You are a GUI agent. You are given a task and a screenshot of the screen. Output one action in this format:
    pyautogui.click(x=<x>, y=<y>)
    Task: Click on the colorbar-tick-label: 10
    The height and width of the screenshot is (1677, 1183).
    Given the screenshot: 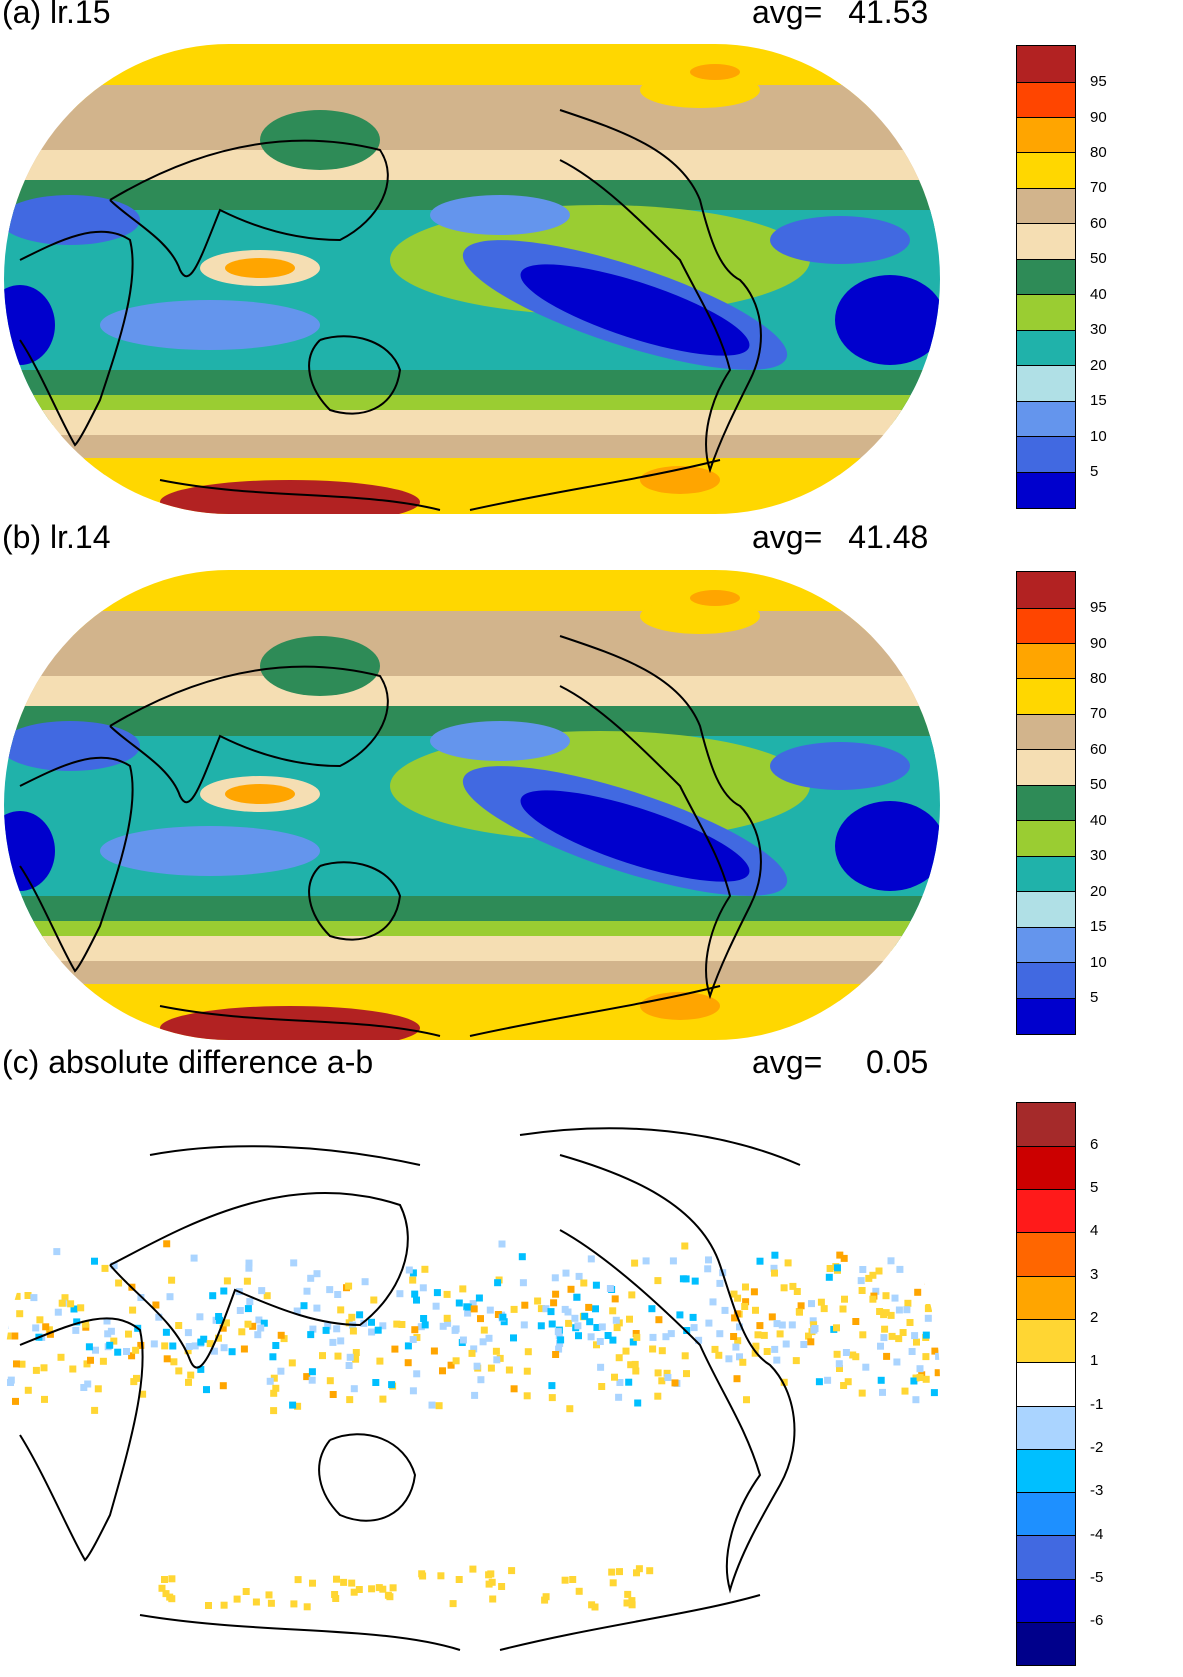 What is the action you would take?
    pyautogui.click(x=1098, y=436)
    